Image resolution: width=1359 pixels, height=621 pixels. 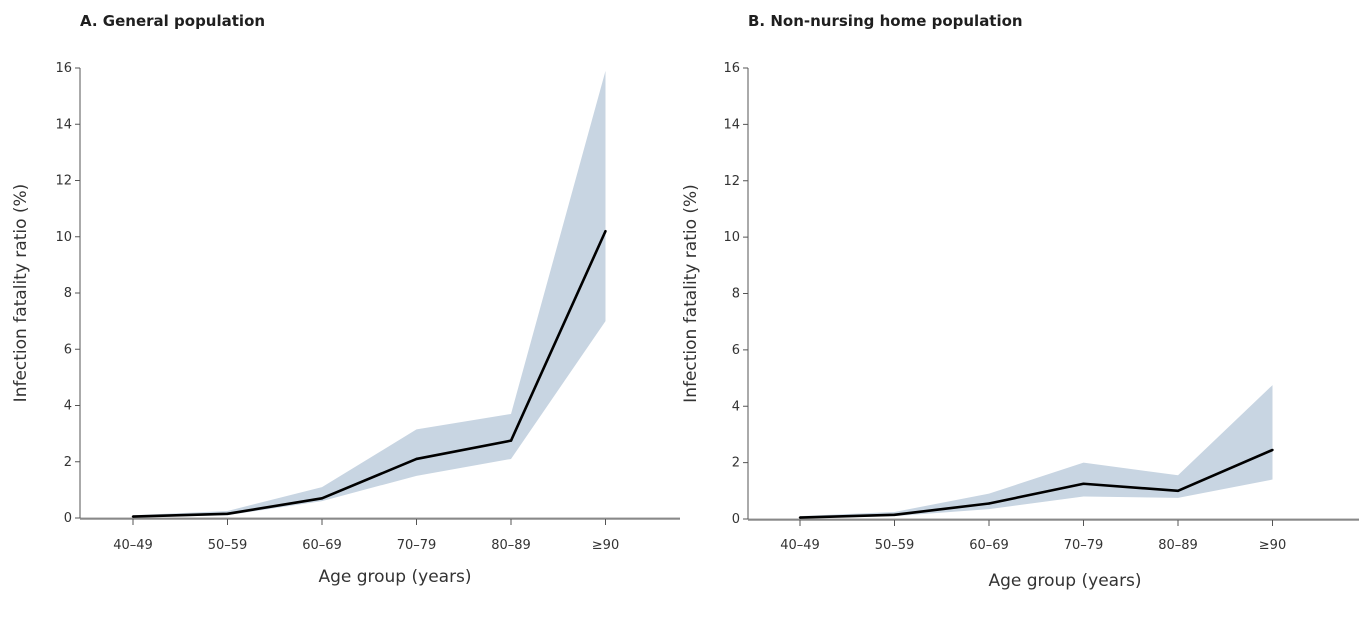 I want to click on chart-title: B. Non-nursing home population, so click(x=885, y=21).